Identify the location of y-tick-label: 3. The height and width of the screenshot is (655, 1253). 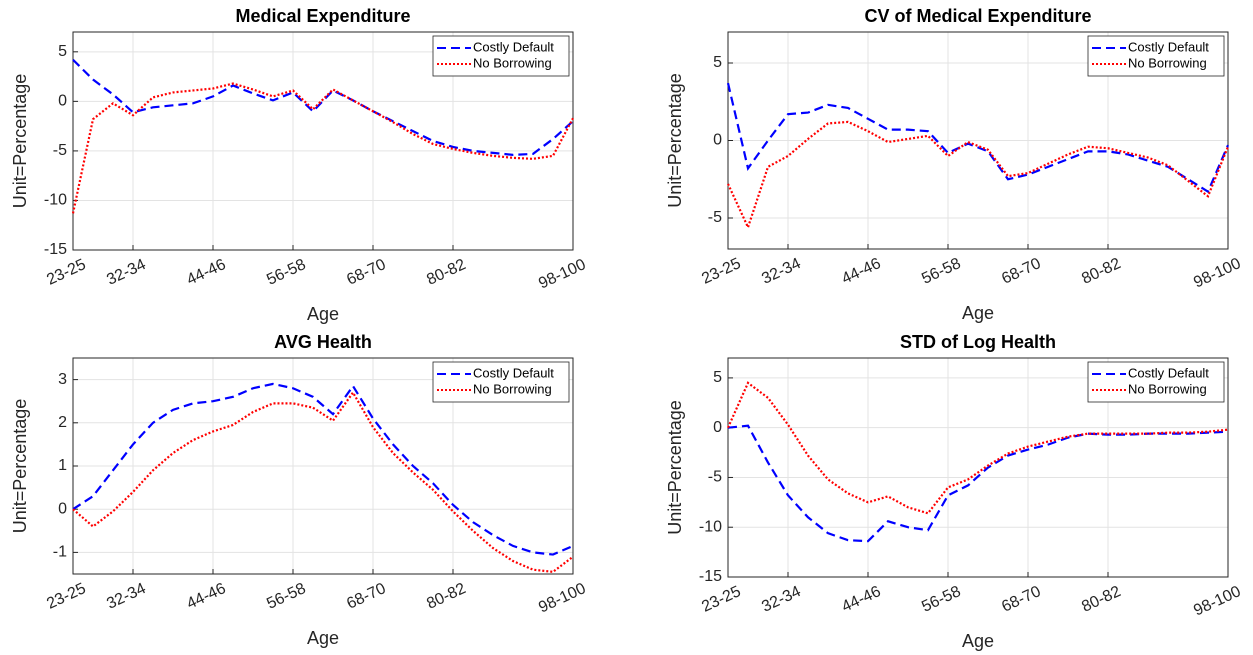
(62, 379).